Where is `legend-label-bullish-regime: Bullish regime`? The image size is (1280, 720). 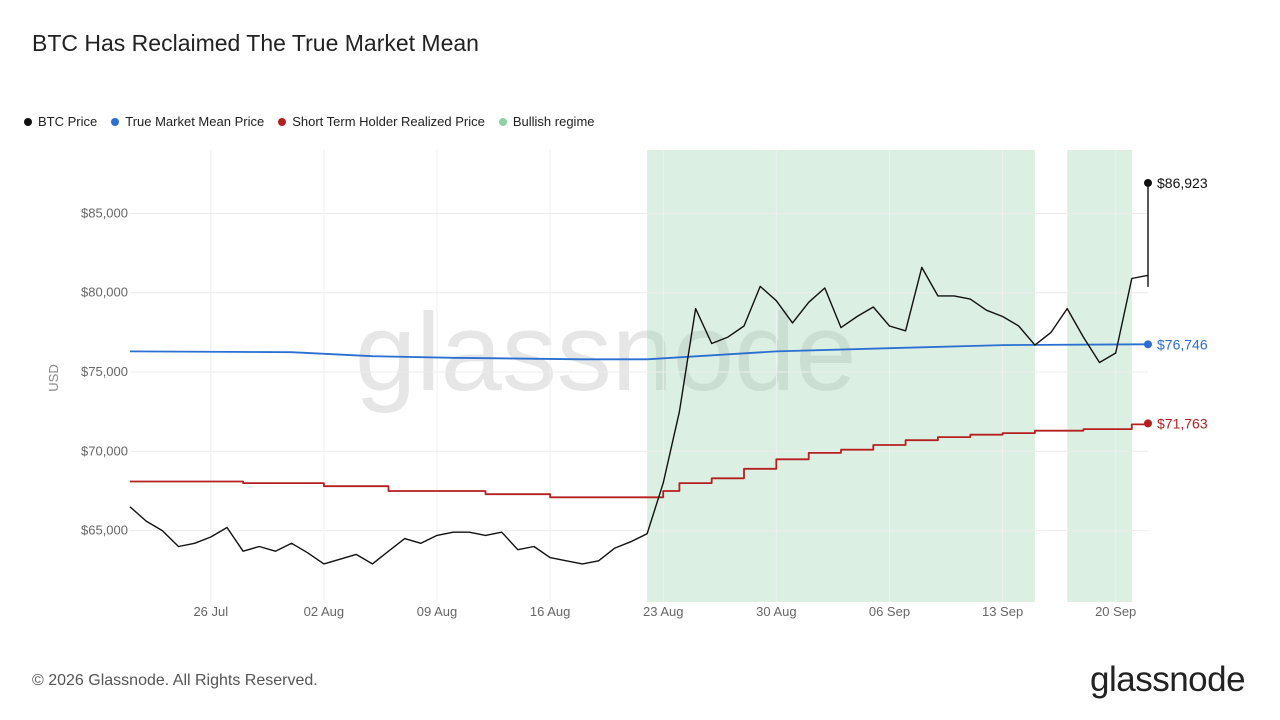 legend-label-bullish-regime: Bullish regime is located at coordinates (553, 121).